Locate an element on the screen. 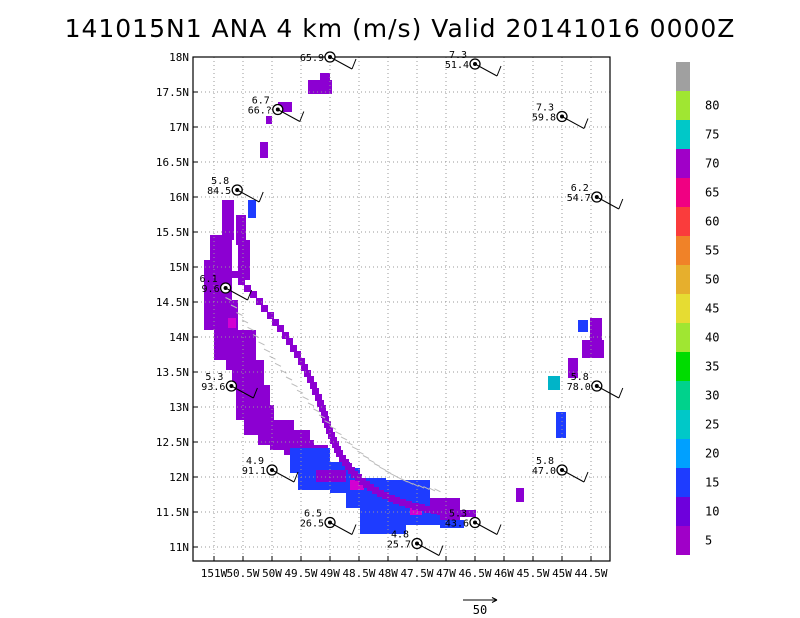 The width and height of the screenshot is (800, 618). x-tick-label: 45W is located at coordinates (562, 573).